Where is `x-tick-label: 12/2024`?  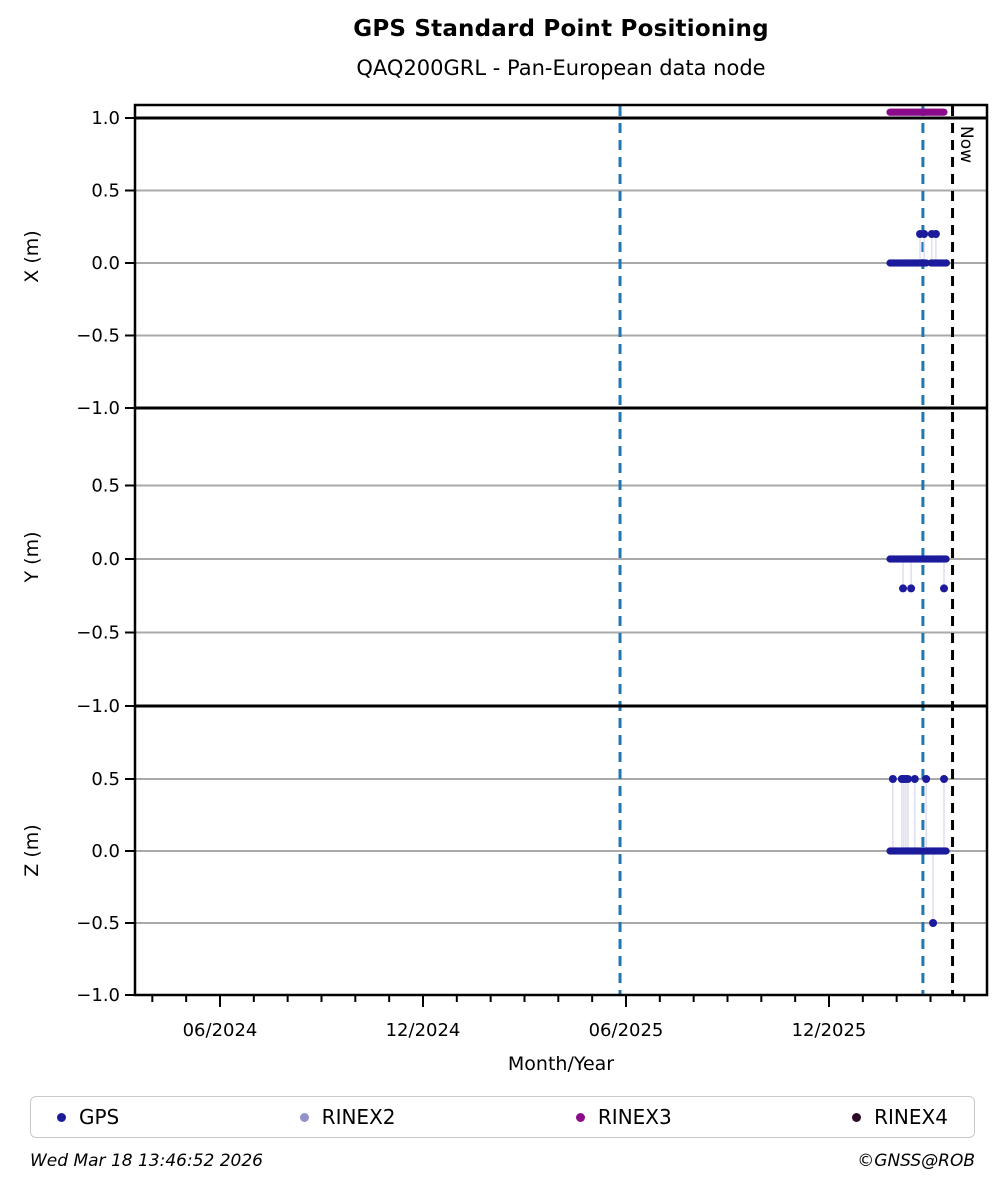
x-tick-label: 12/2024 is located at coordinates (423, 1030).